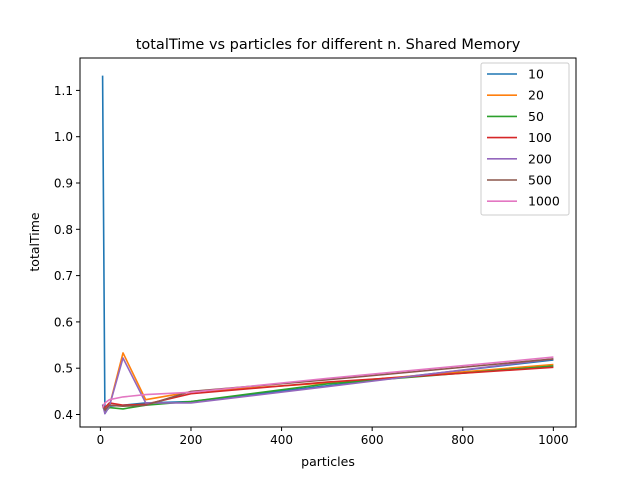  Describe the element at coordinates (67, 253) in the screenshot. I see `y-axis-ticks: 0.4 0.5 0.6 0.7 0.8 0.9 1.0 1.1` at that location.